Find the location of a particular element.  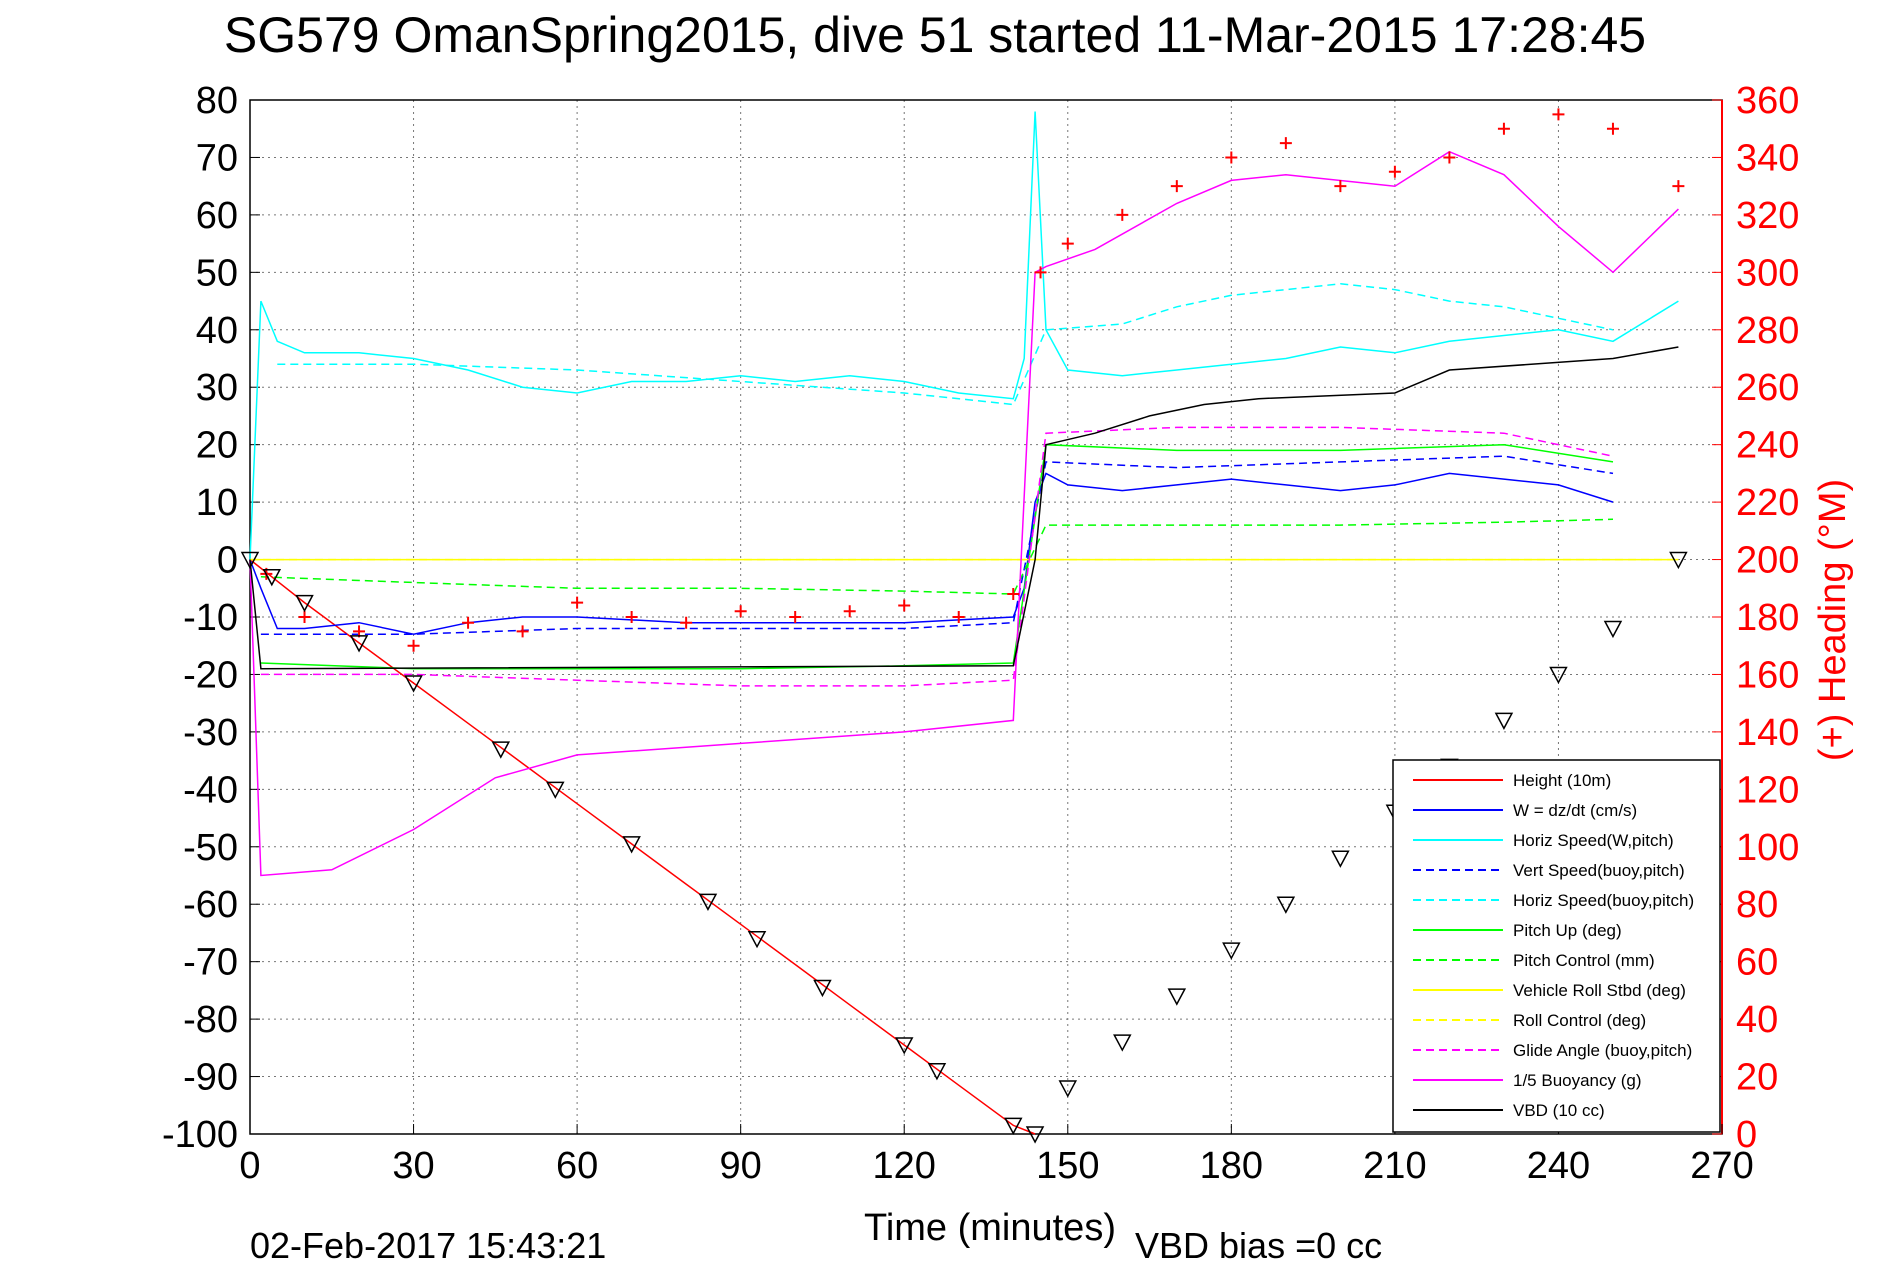

y2-tick-label: 300 is located at coordinates (1767, 273).